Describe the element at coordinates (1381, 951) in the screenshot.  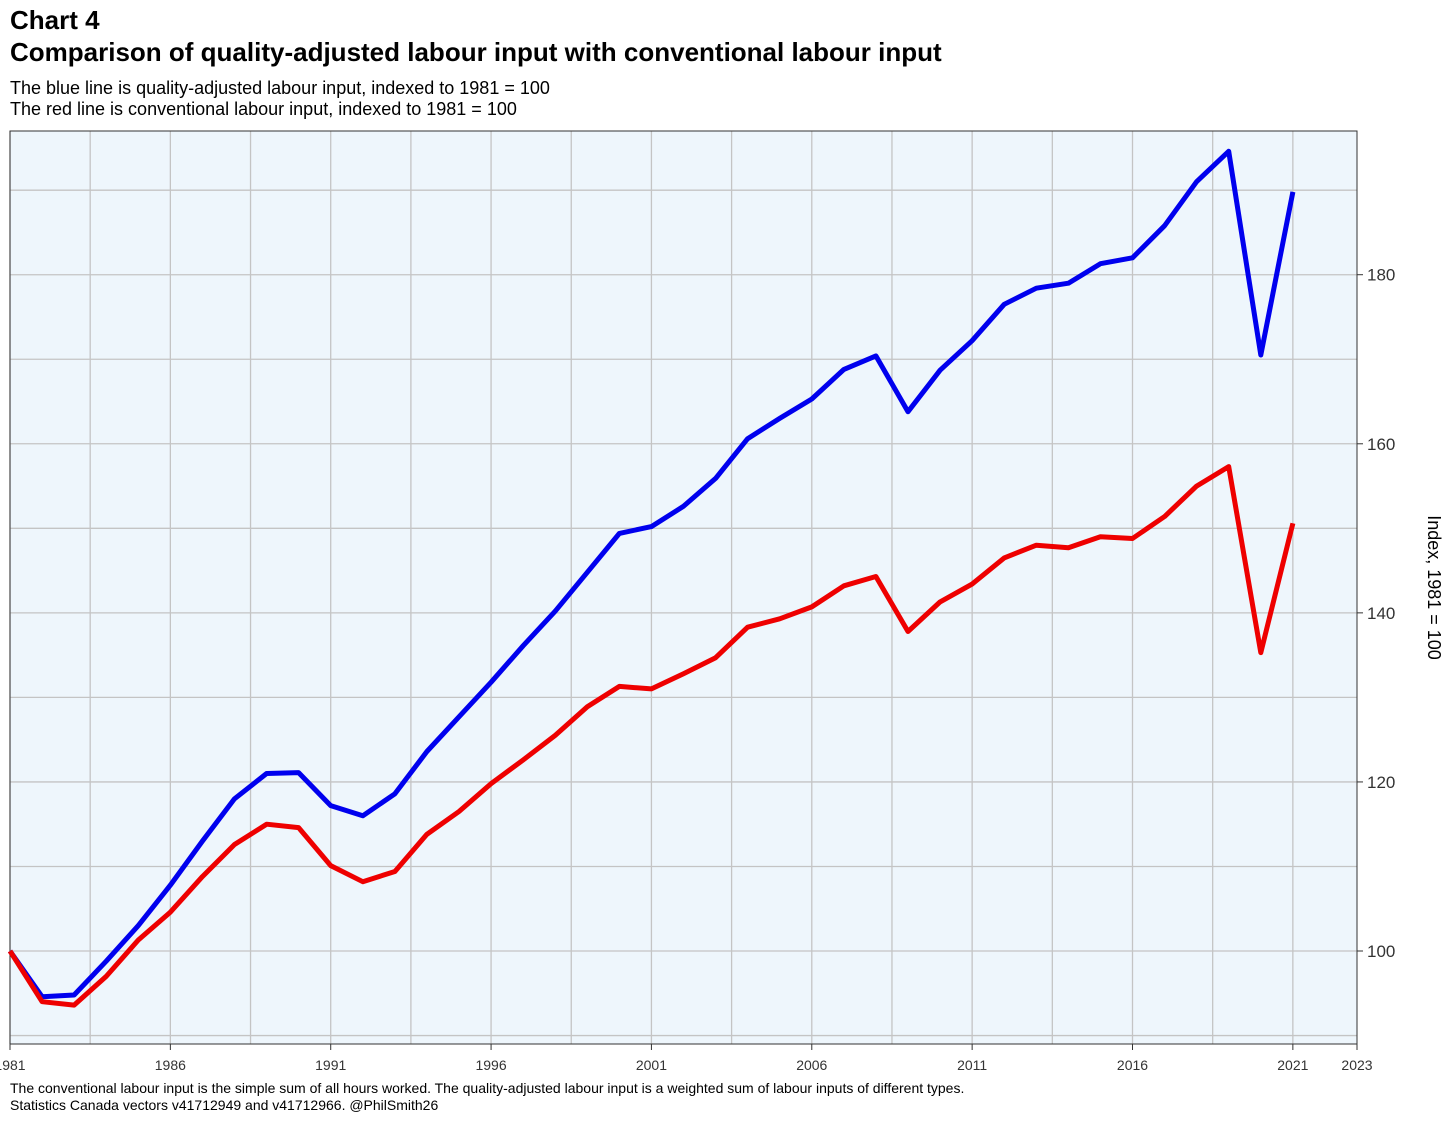
I see `y-tick-label: 100` at that location.